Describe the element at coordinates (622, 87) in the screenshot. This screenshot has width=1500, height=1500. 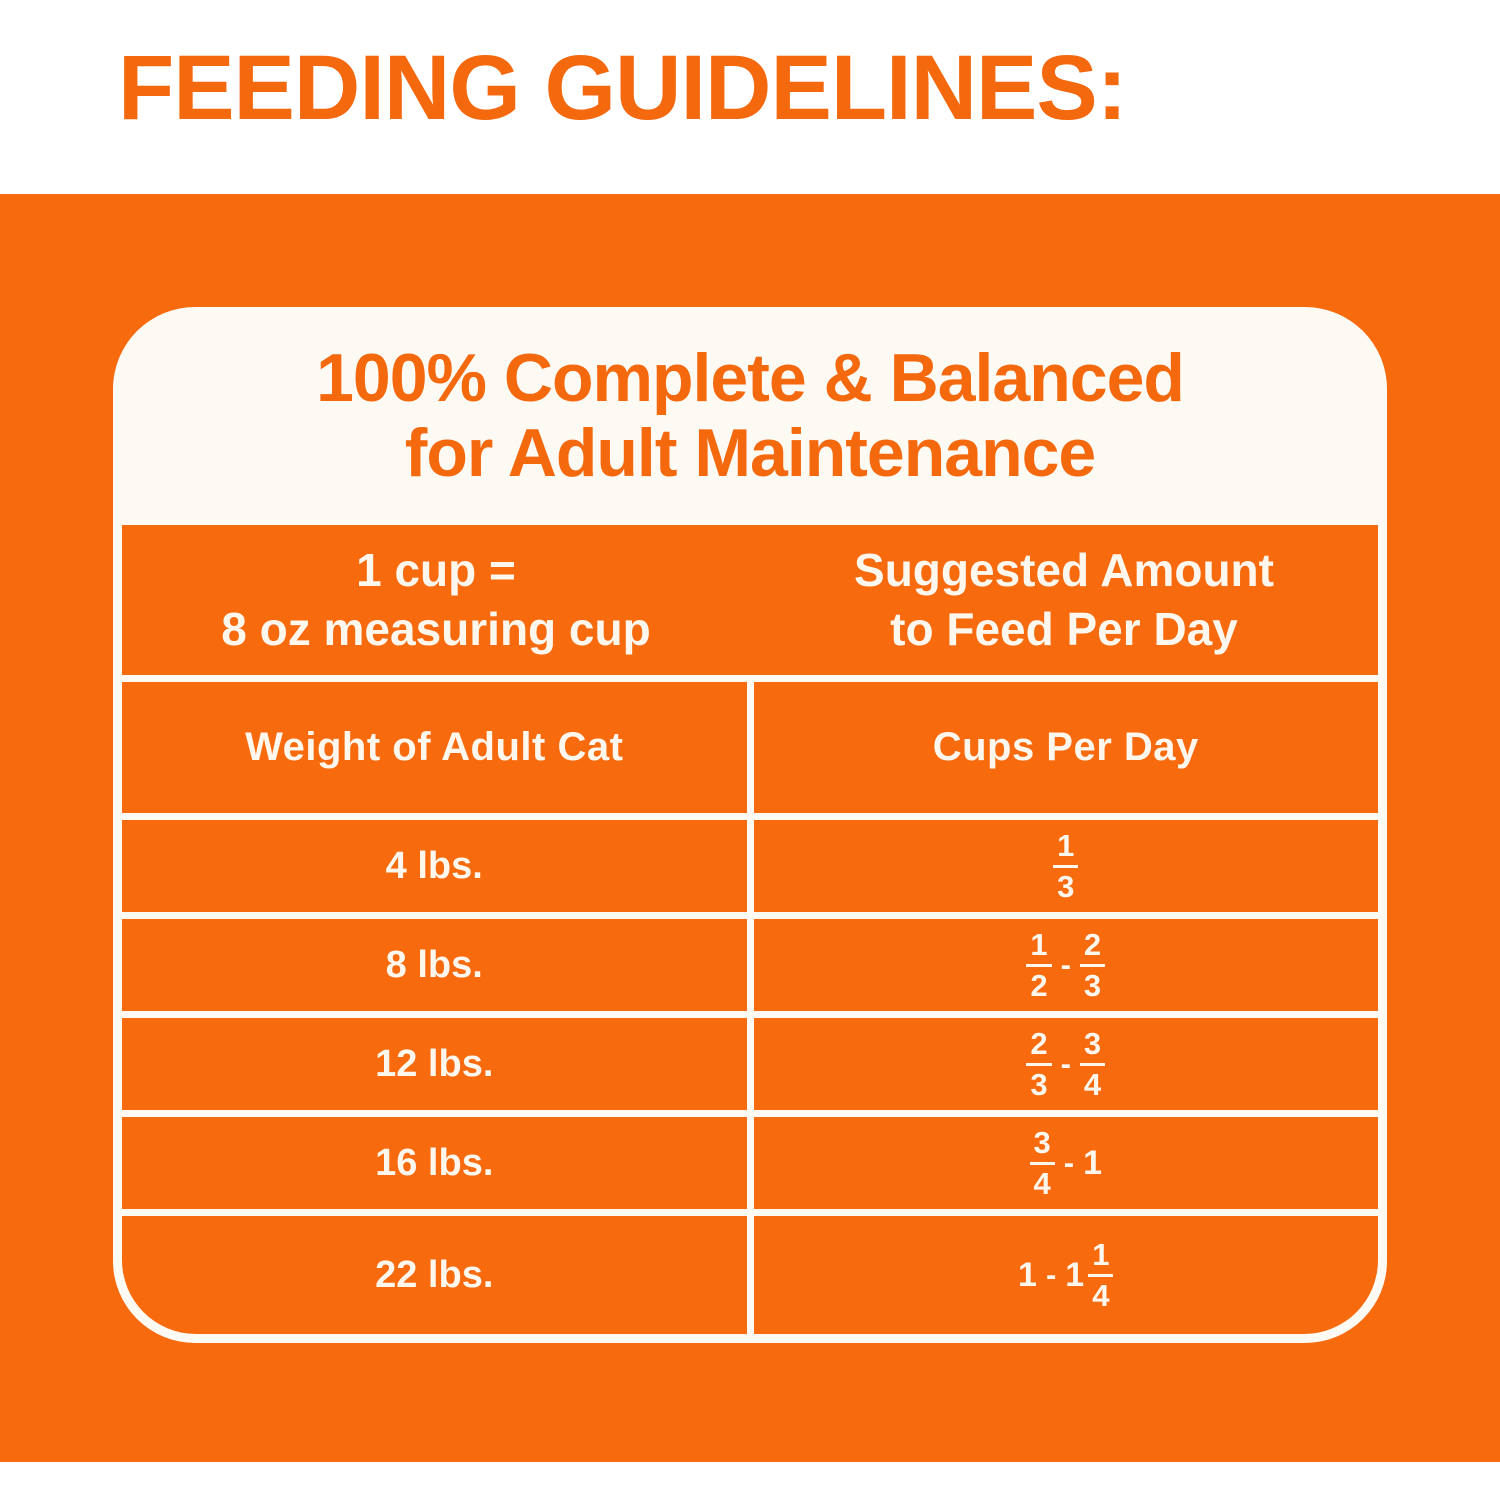
I see `page-title: FEEDING GUIDELINES:` at that location.